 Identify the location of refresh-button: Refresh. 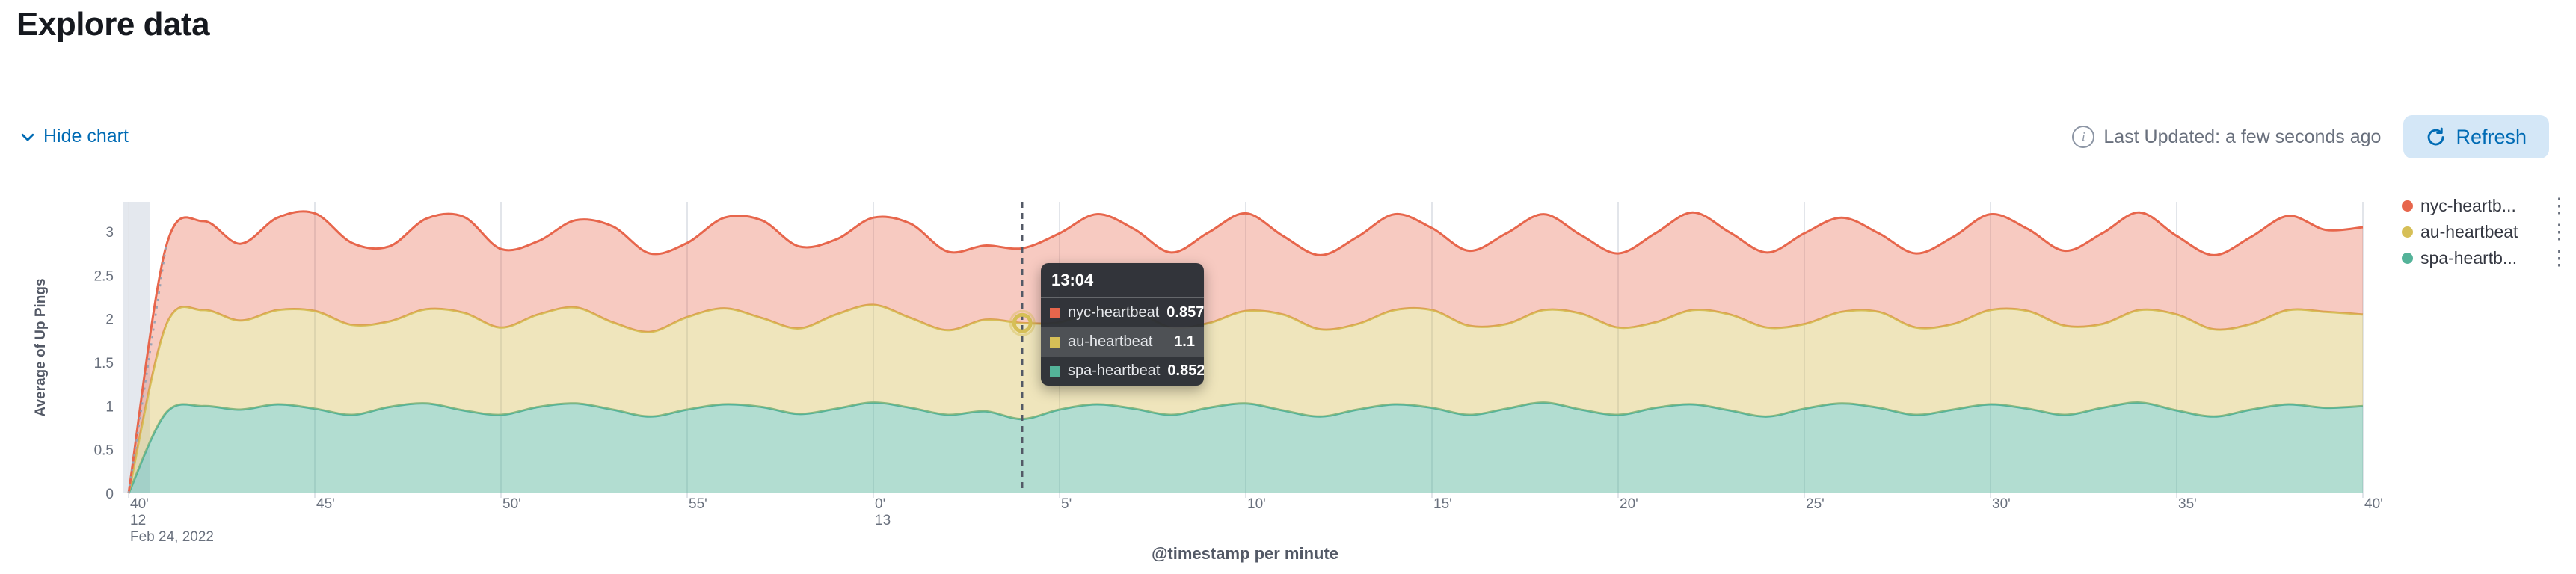
(2476, 137).